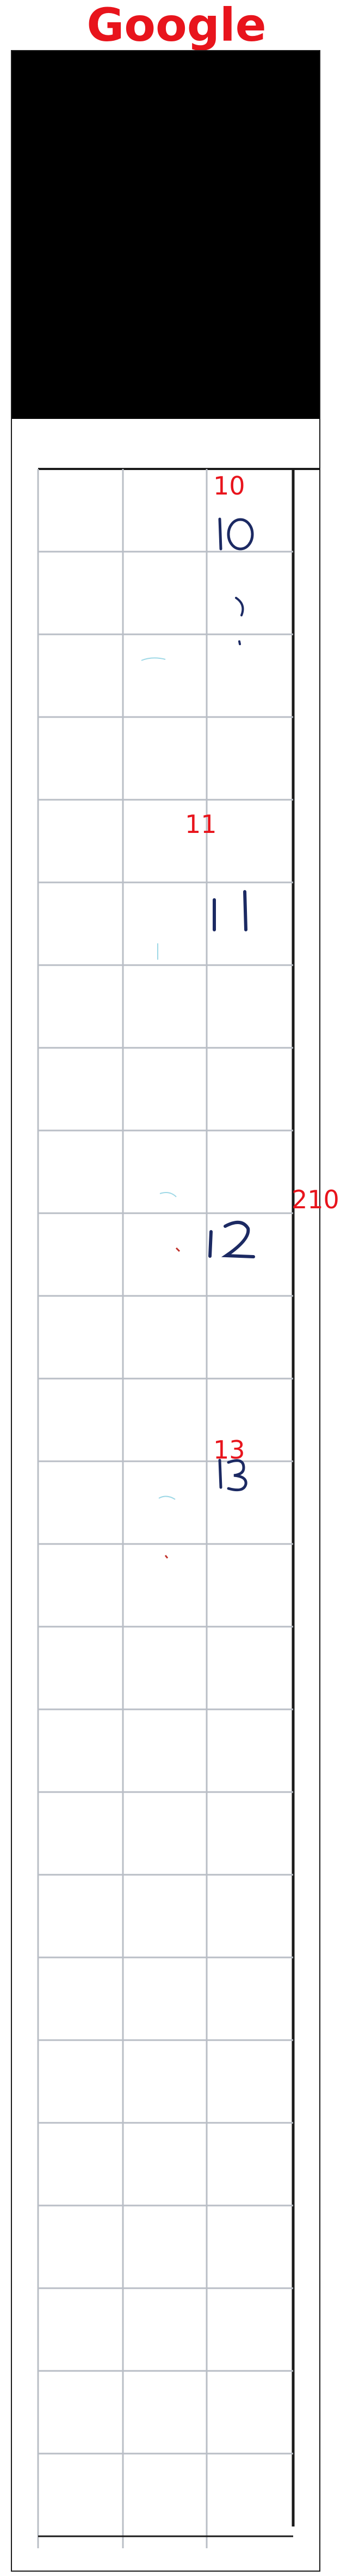 The width and height of the screenshot is (353, 2576). I want to click on annotation-label-11: 11, so click(201, 825).